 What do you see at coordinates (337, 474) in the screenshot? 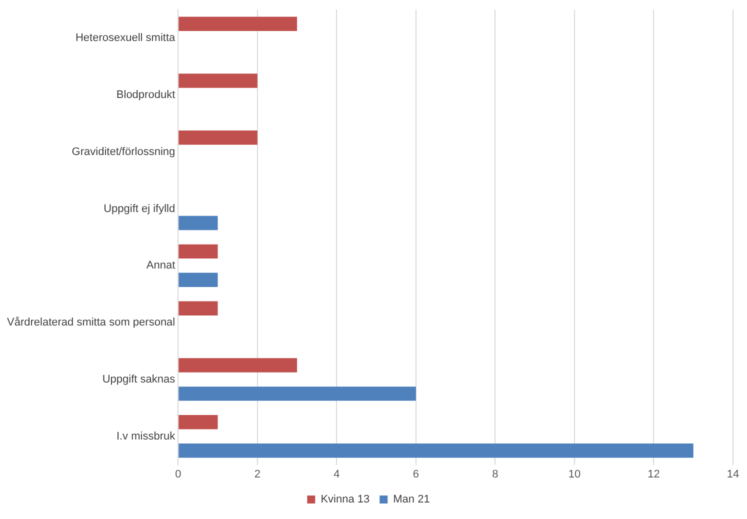
I see `x-tick-label: 4` at bounding box center [337, 474].